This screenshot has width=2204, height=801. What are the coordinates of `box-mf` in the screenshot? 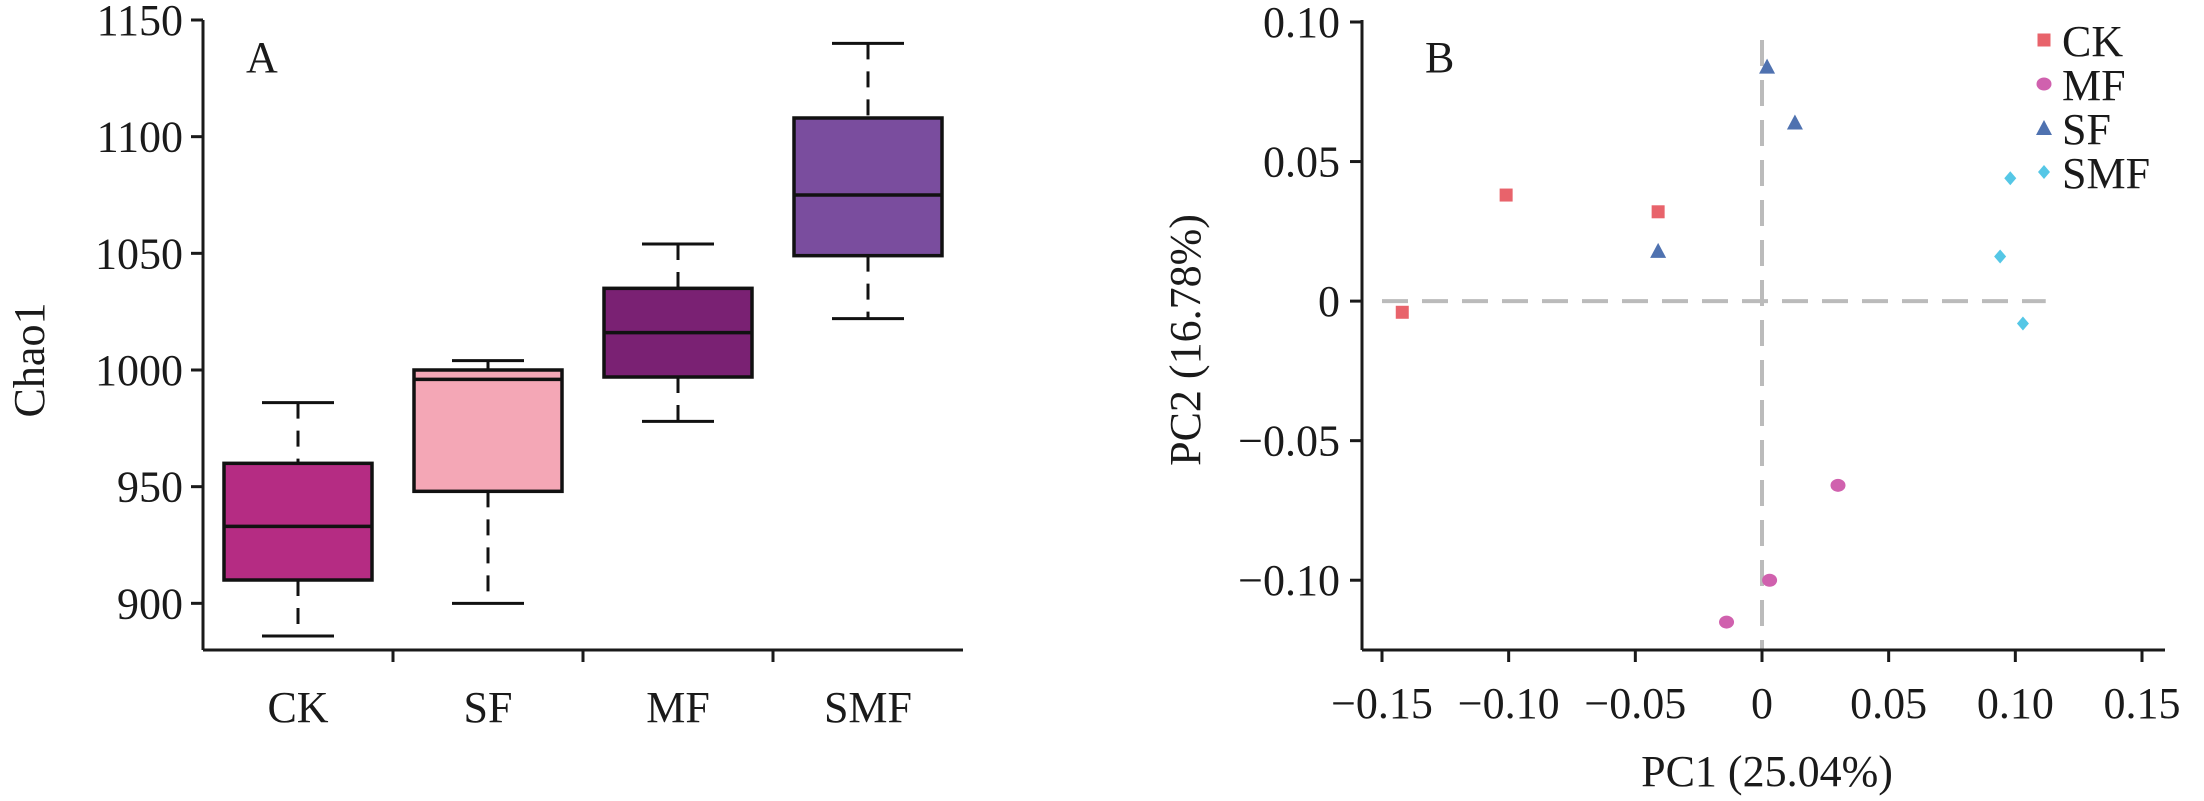 It's located at (678, 332).